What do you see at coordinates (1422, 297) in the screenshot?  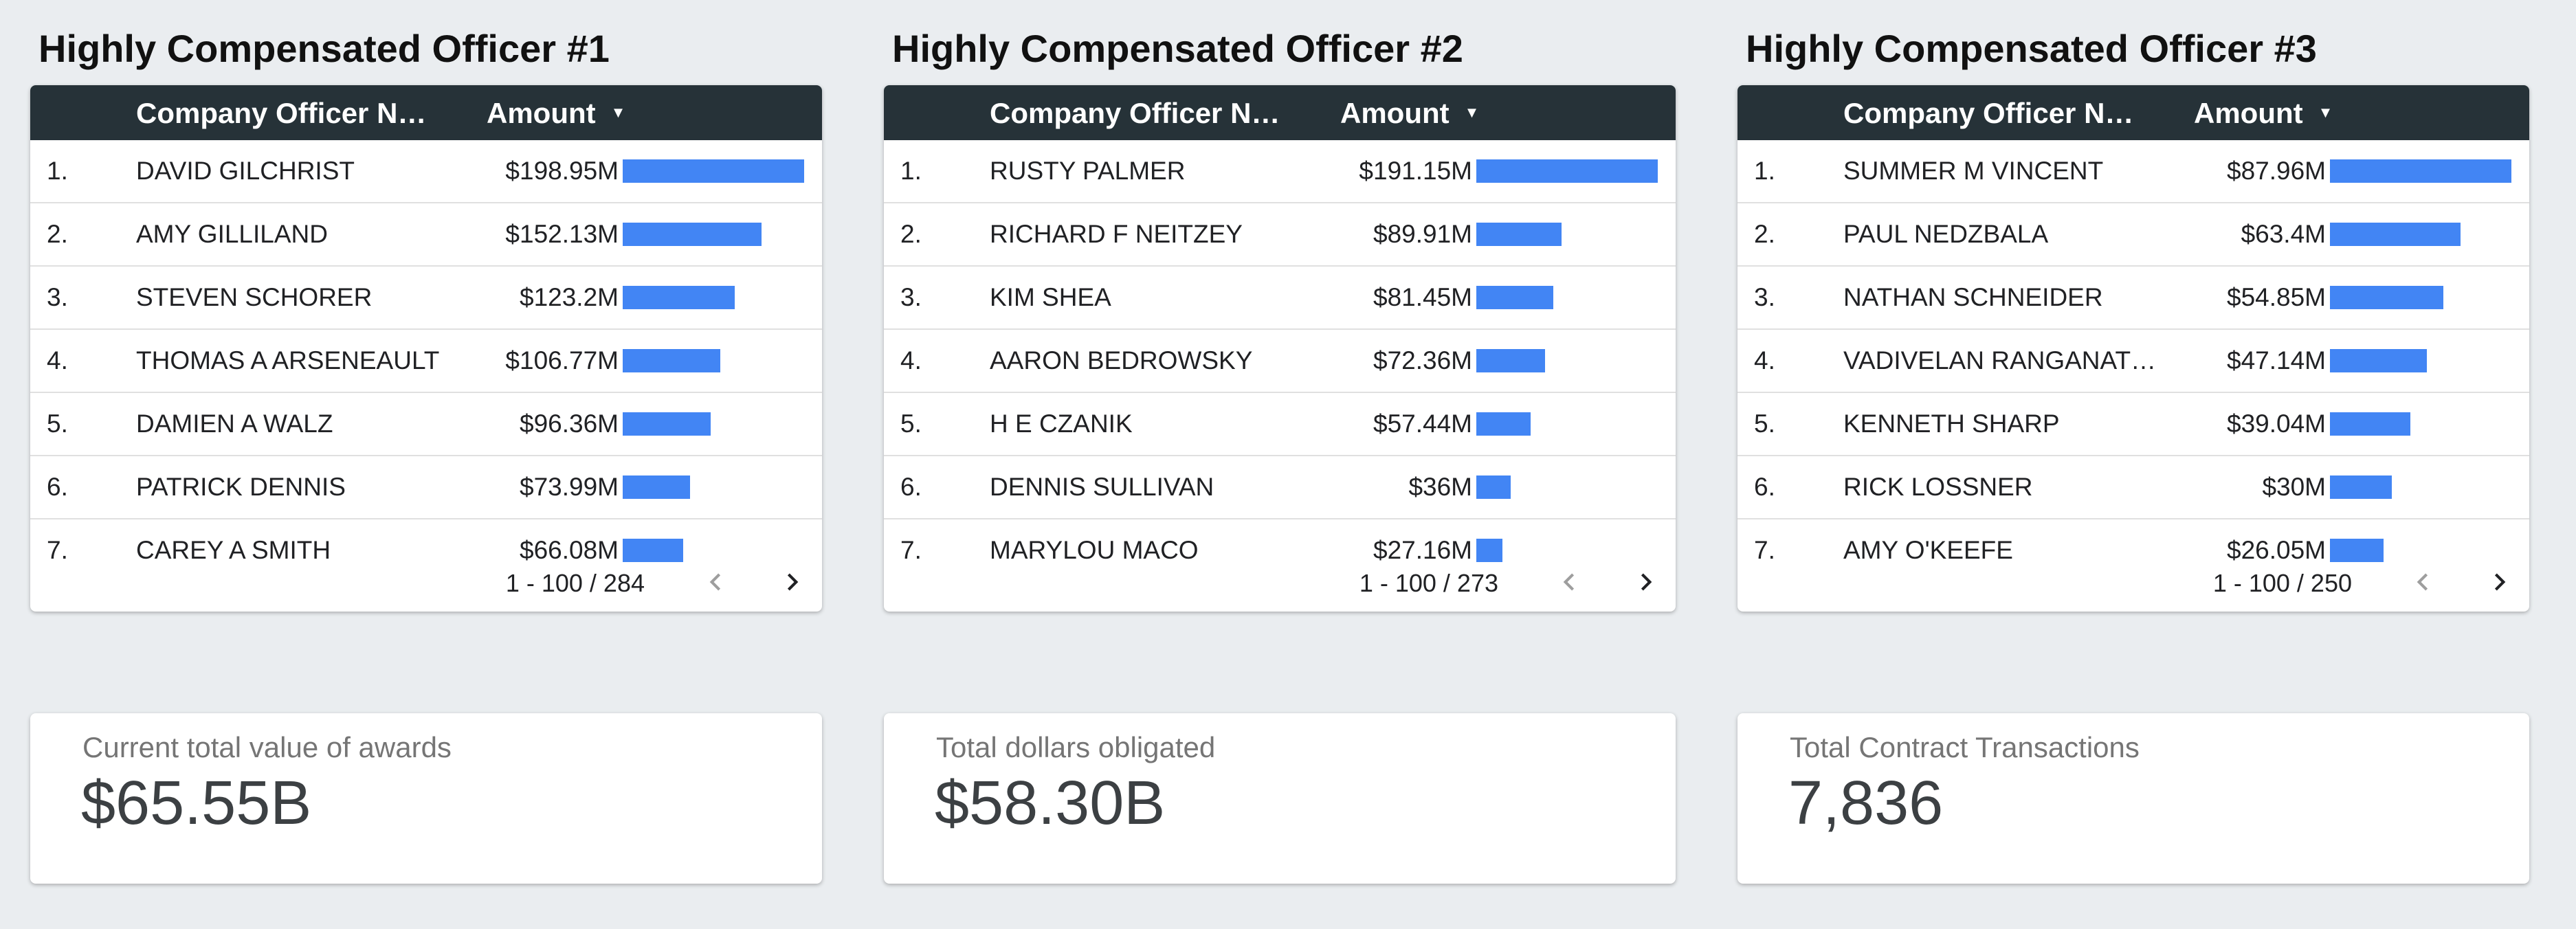 I see `amount-value: $81.45M` at bounding box center [1422, 297].